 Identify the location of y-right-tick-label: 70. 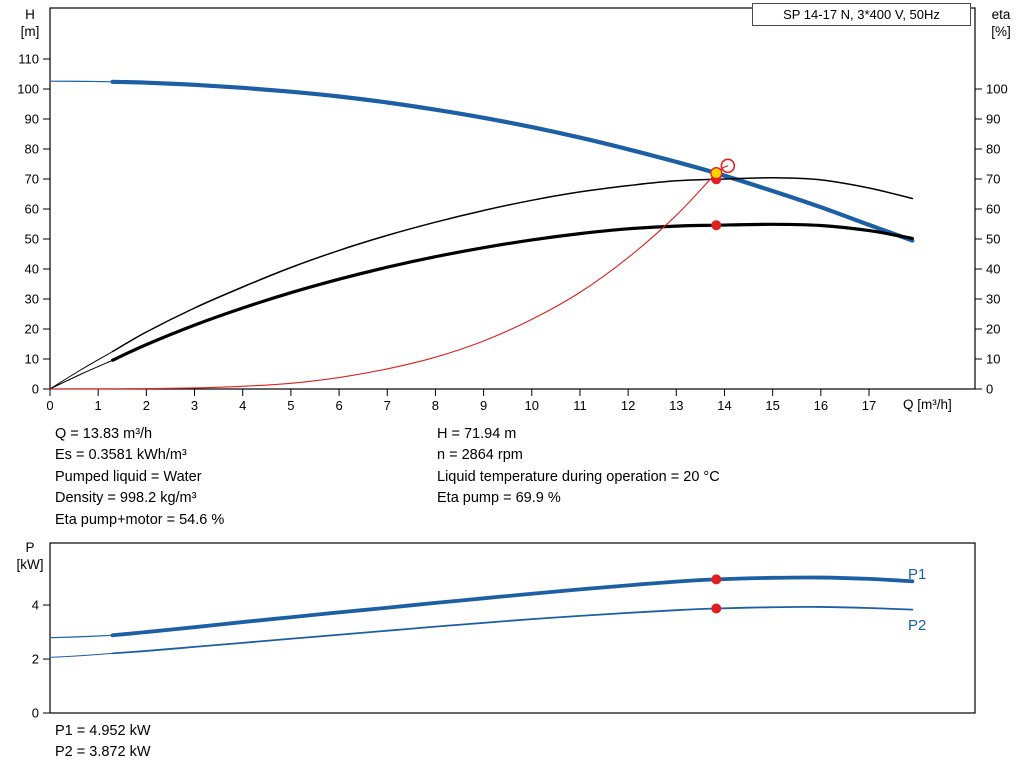
(993, 179).